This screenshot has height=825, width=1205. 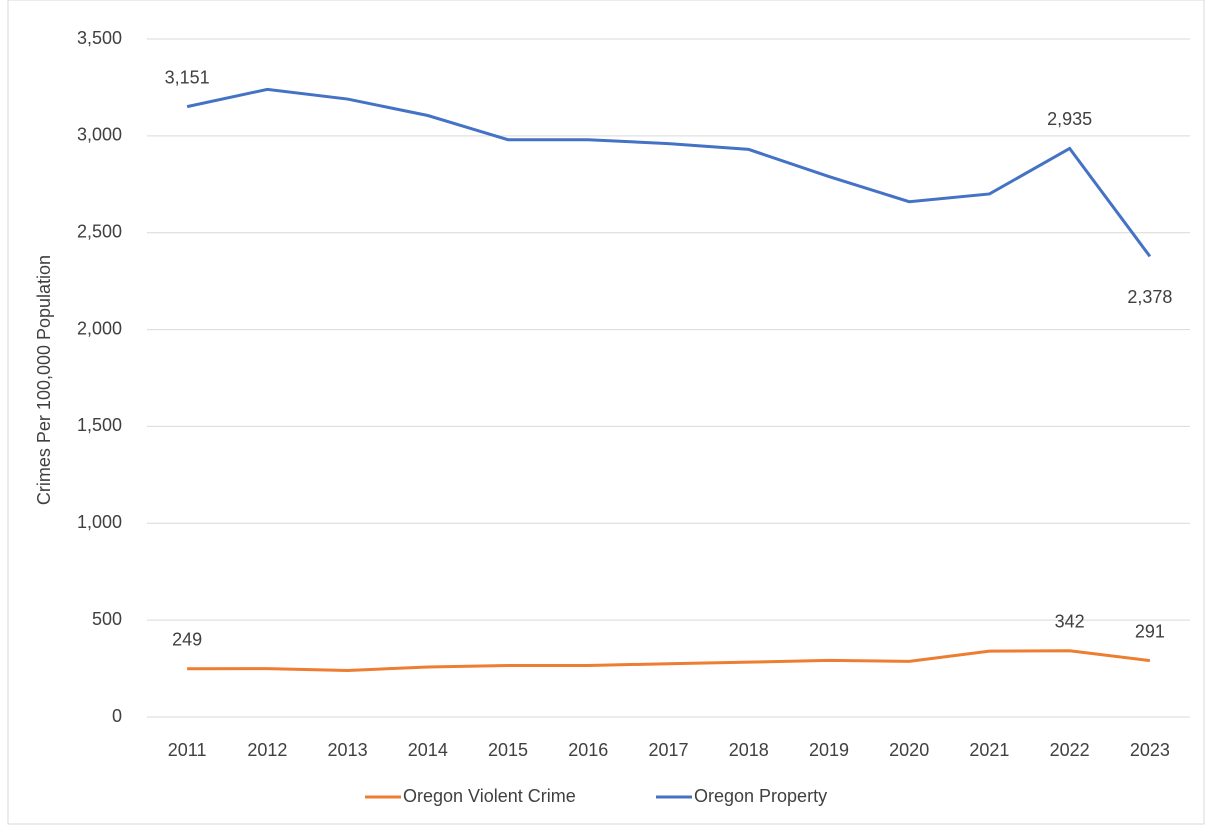 I want to click on x-tick-label: 2016, so click(x=588, y=750).